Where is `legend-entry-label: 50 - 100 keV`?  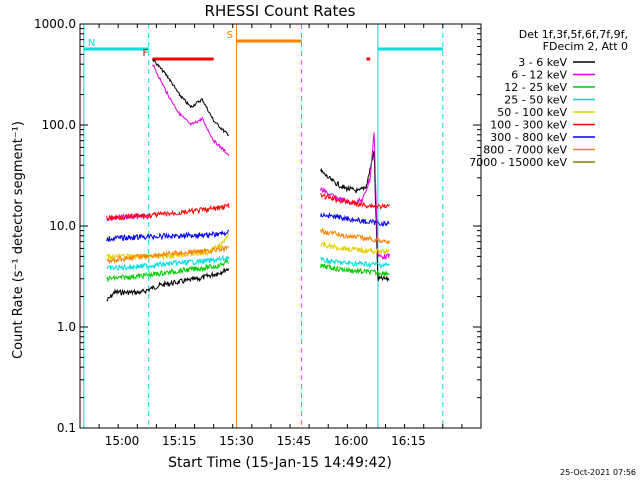 legend-entry-label: 50 - 100 keV is located at coordinates (532, 112).